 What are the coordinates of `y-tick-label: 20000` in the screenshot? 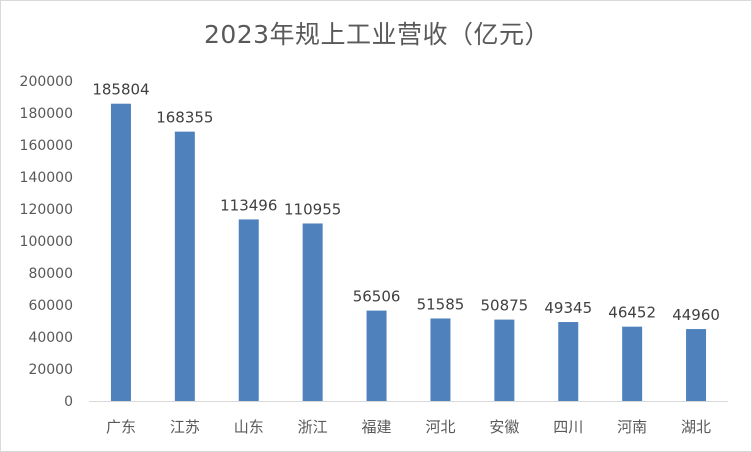 It's located at (50, 370).